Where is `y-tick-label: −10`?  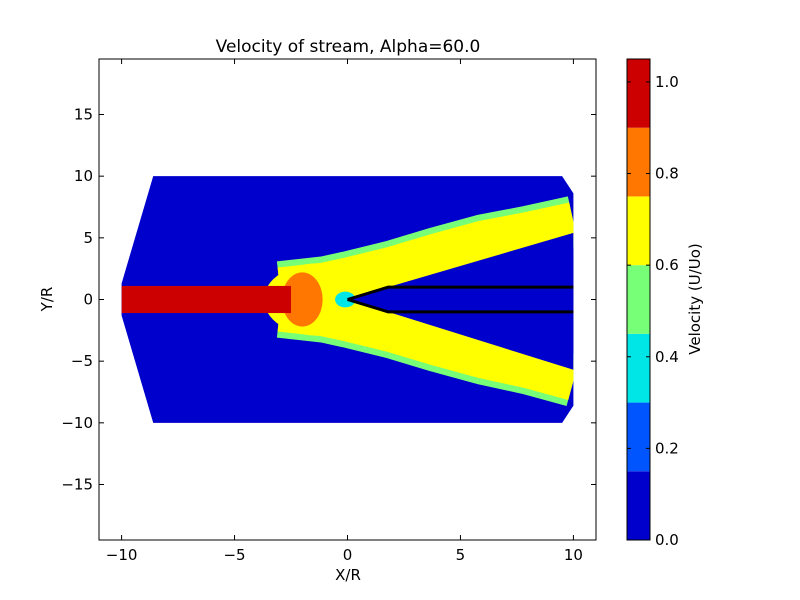
y-tick-label: −10 is located at coordinates (77, 423).